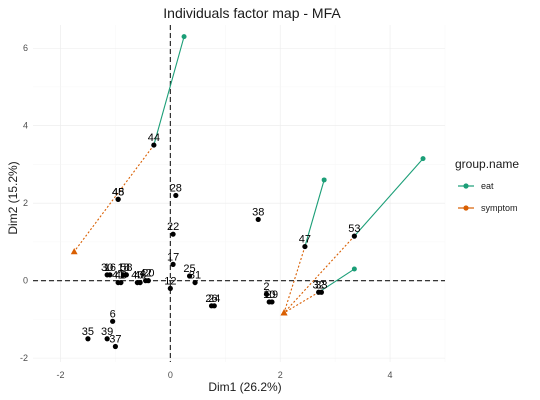 The width and height of the screenshot is (540, 400). I want to click on individual-label: 48, so click(118, 192).